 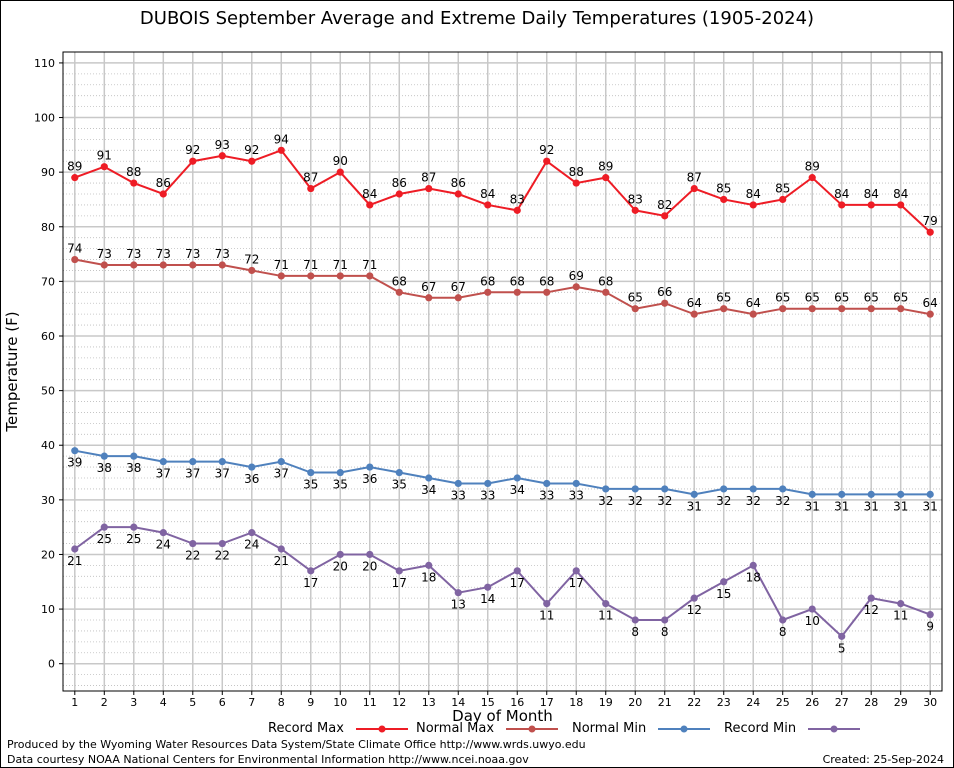 What do you see at coordinates (517, 702) in the screenshot?
I see `x-tick-label: 16` at bounding box center [517, 702].